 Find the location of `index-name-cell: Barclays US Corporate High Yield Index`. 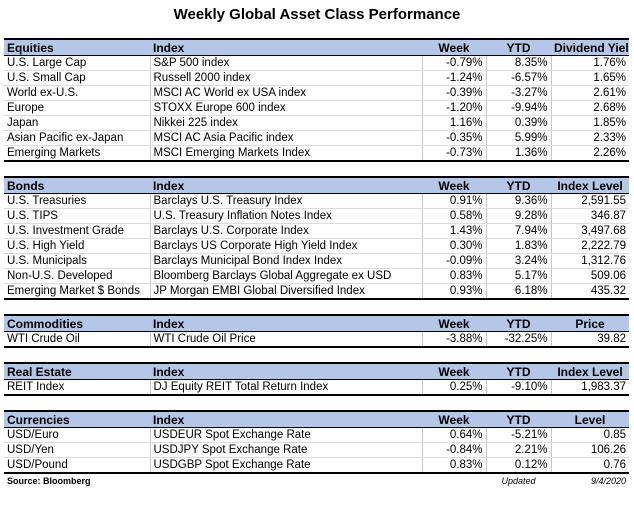

index-name-cell: Barclays US Corporate High Yield Index is located at coordinates (286, 246).